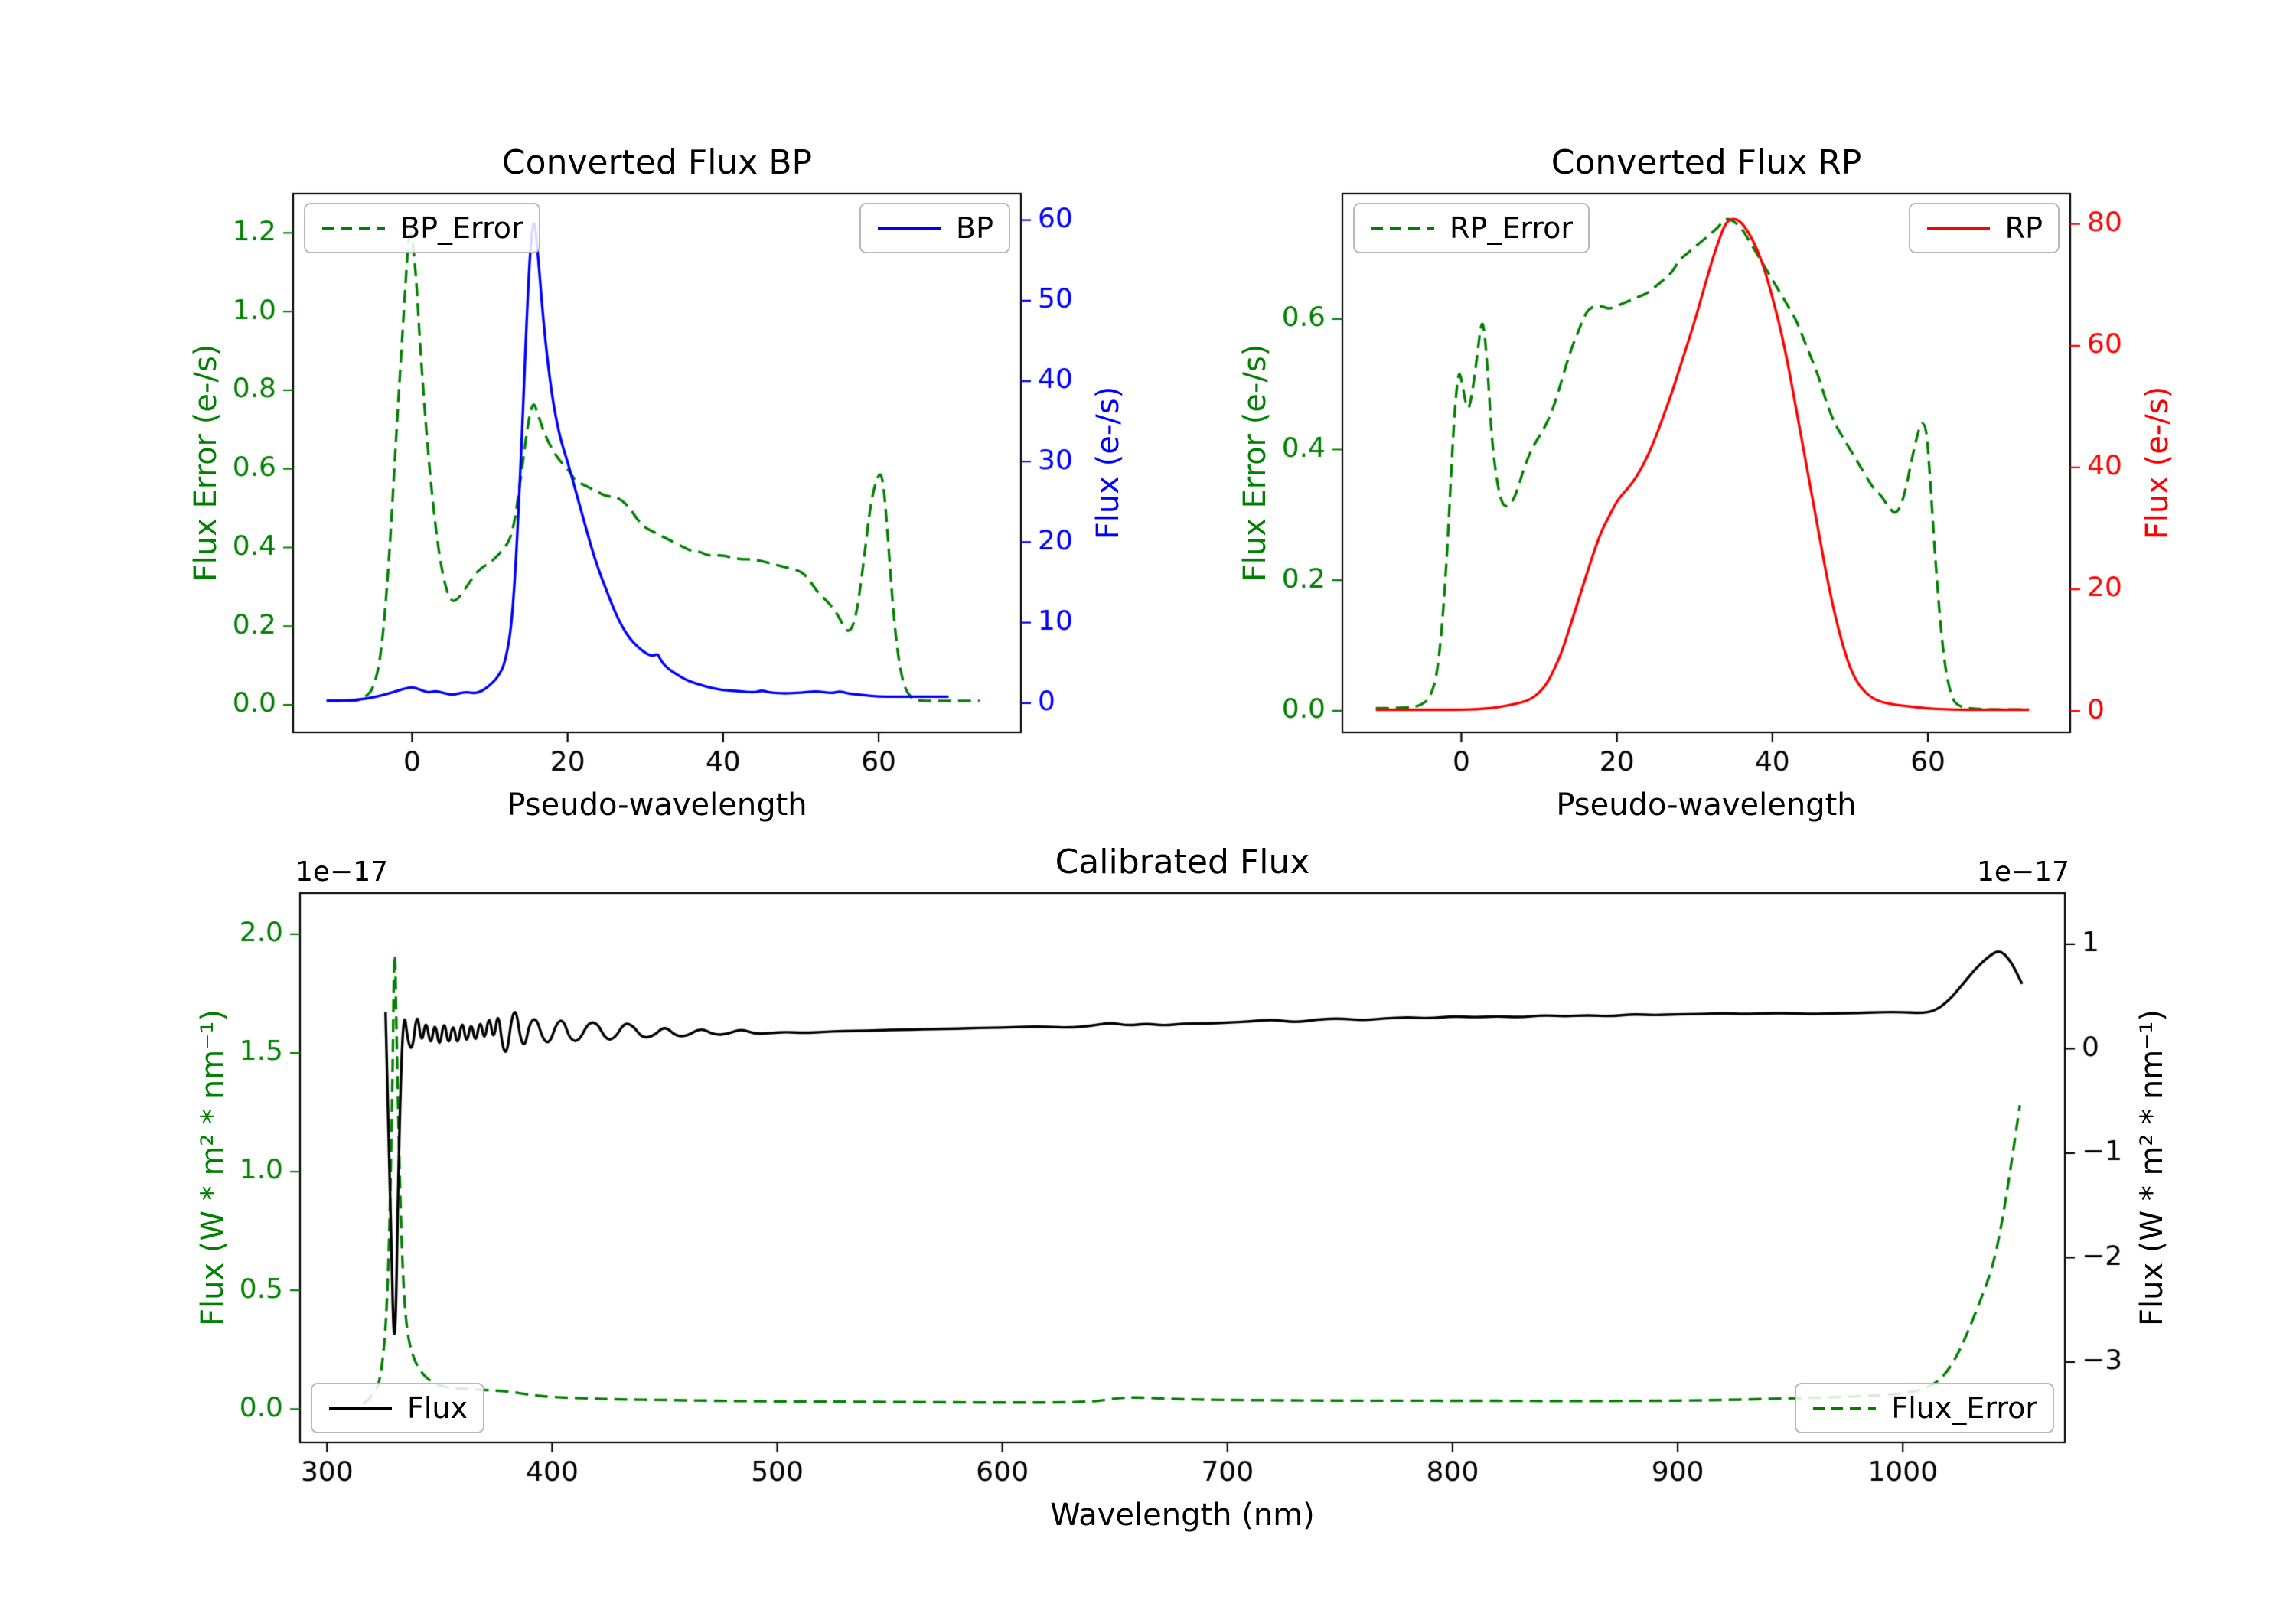  What do you see at coordinates (397, 1408) in the screenshot?
I see `flux-legend: Flux` at bounding box center [397, 1408].